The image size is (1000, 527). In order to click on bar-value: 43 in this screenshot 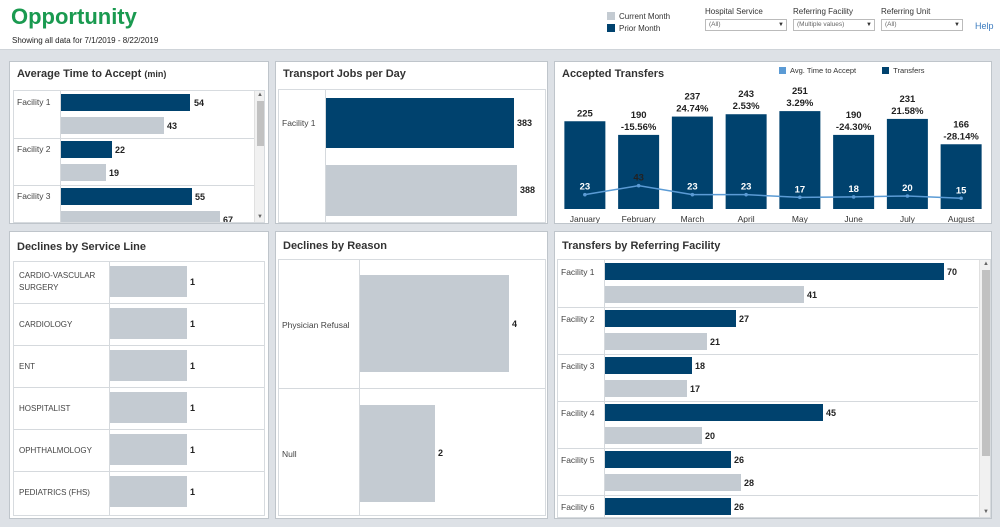, I will do `click(172, 126)`.